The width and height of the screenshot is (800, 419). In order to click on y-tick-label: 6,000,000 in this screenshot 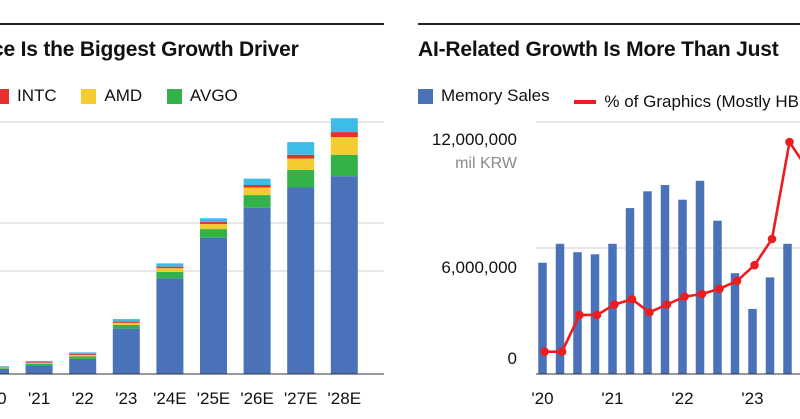, I will do `click(479, 267)`.